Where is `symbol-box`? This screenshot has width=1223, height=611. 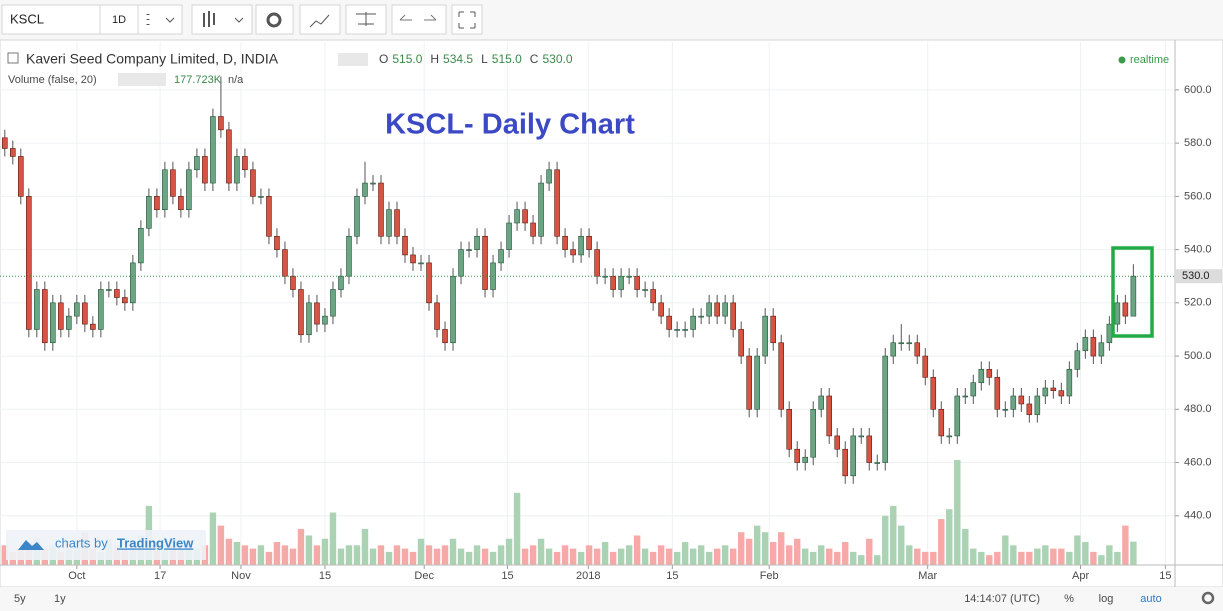 symbol-box is located at coordinates (51, 19).